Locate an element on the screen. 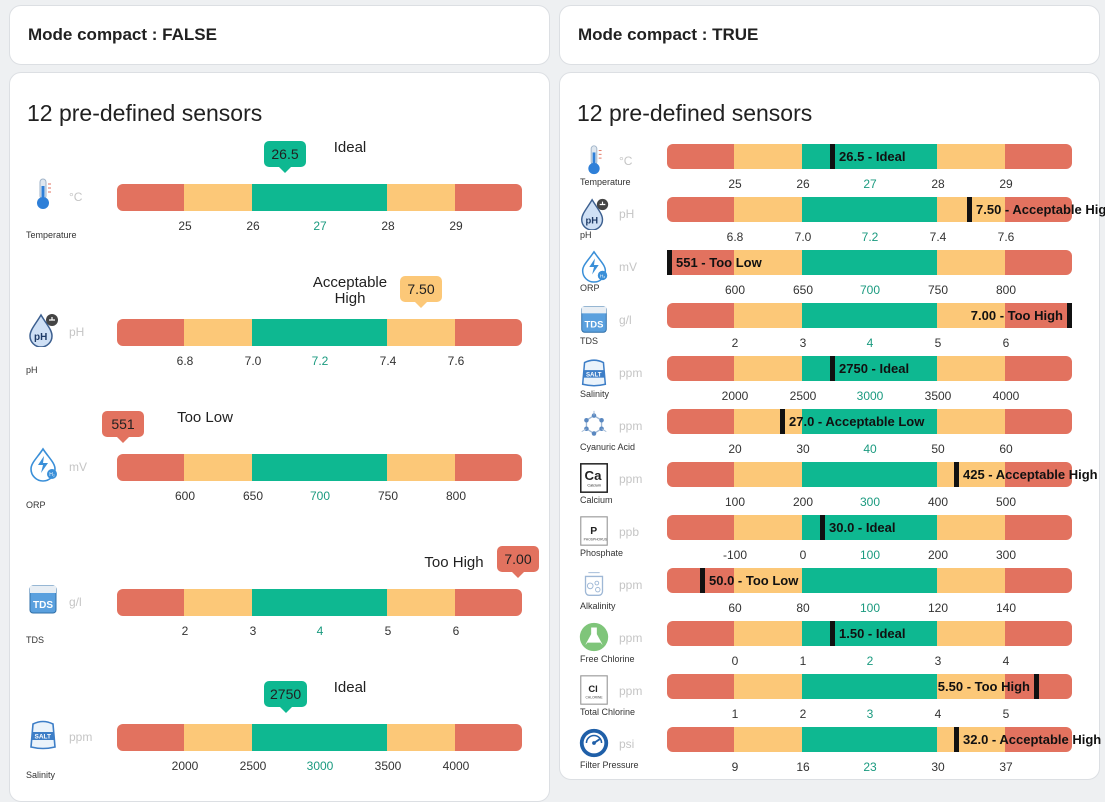 Image resolution: width=1105 pixels, height=802 pixels. tick-label: 20 is located at coordinates (735, 449).